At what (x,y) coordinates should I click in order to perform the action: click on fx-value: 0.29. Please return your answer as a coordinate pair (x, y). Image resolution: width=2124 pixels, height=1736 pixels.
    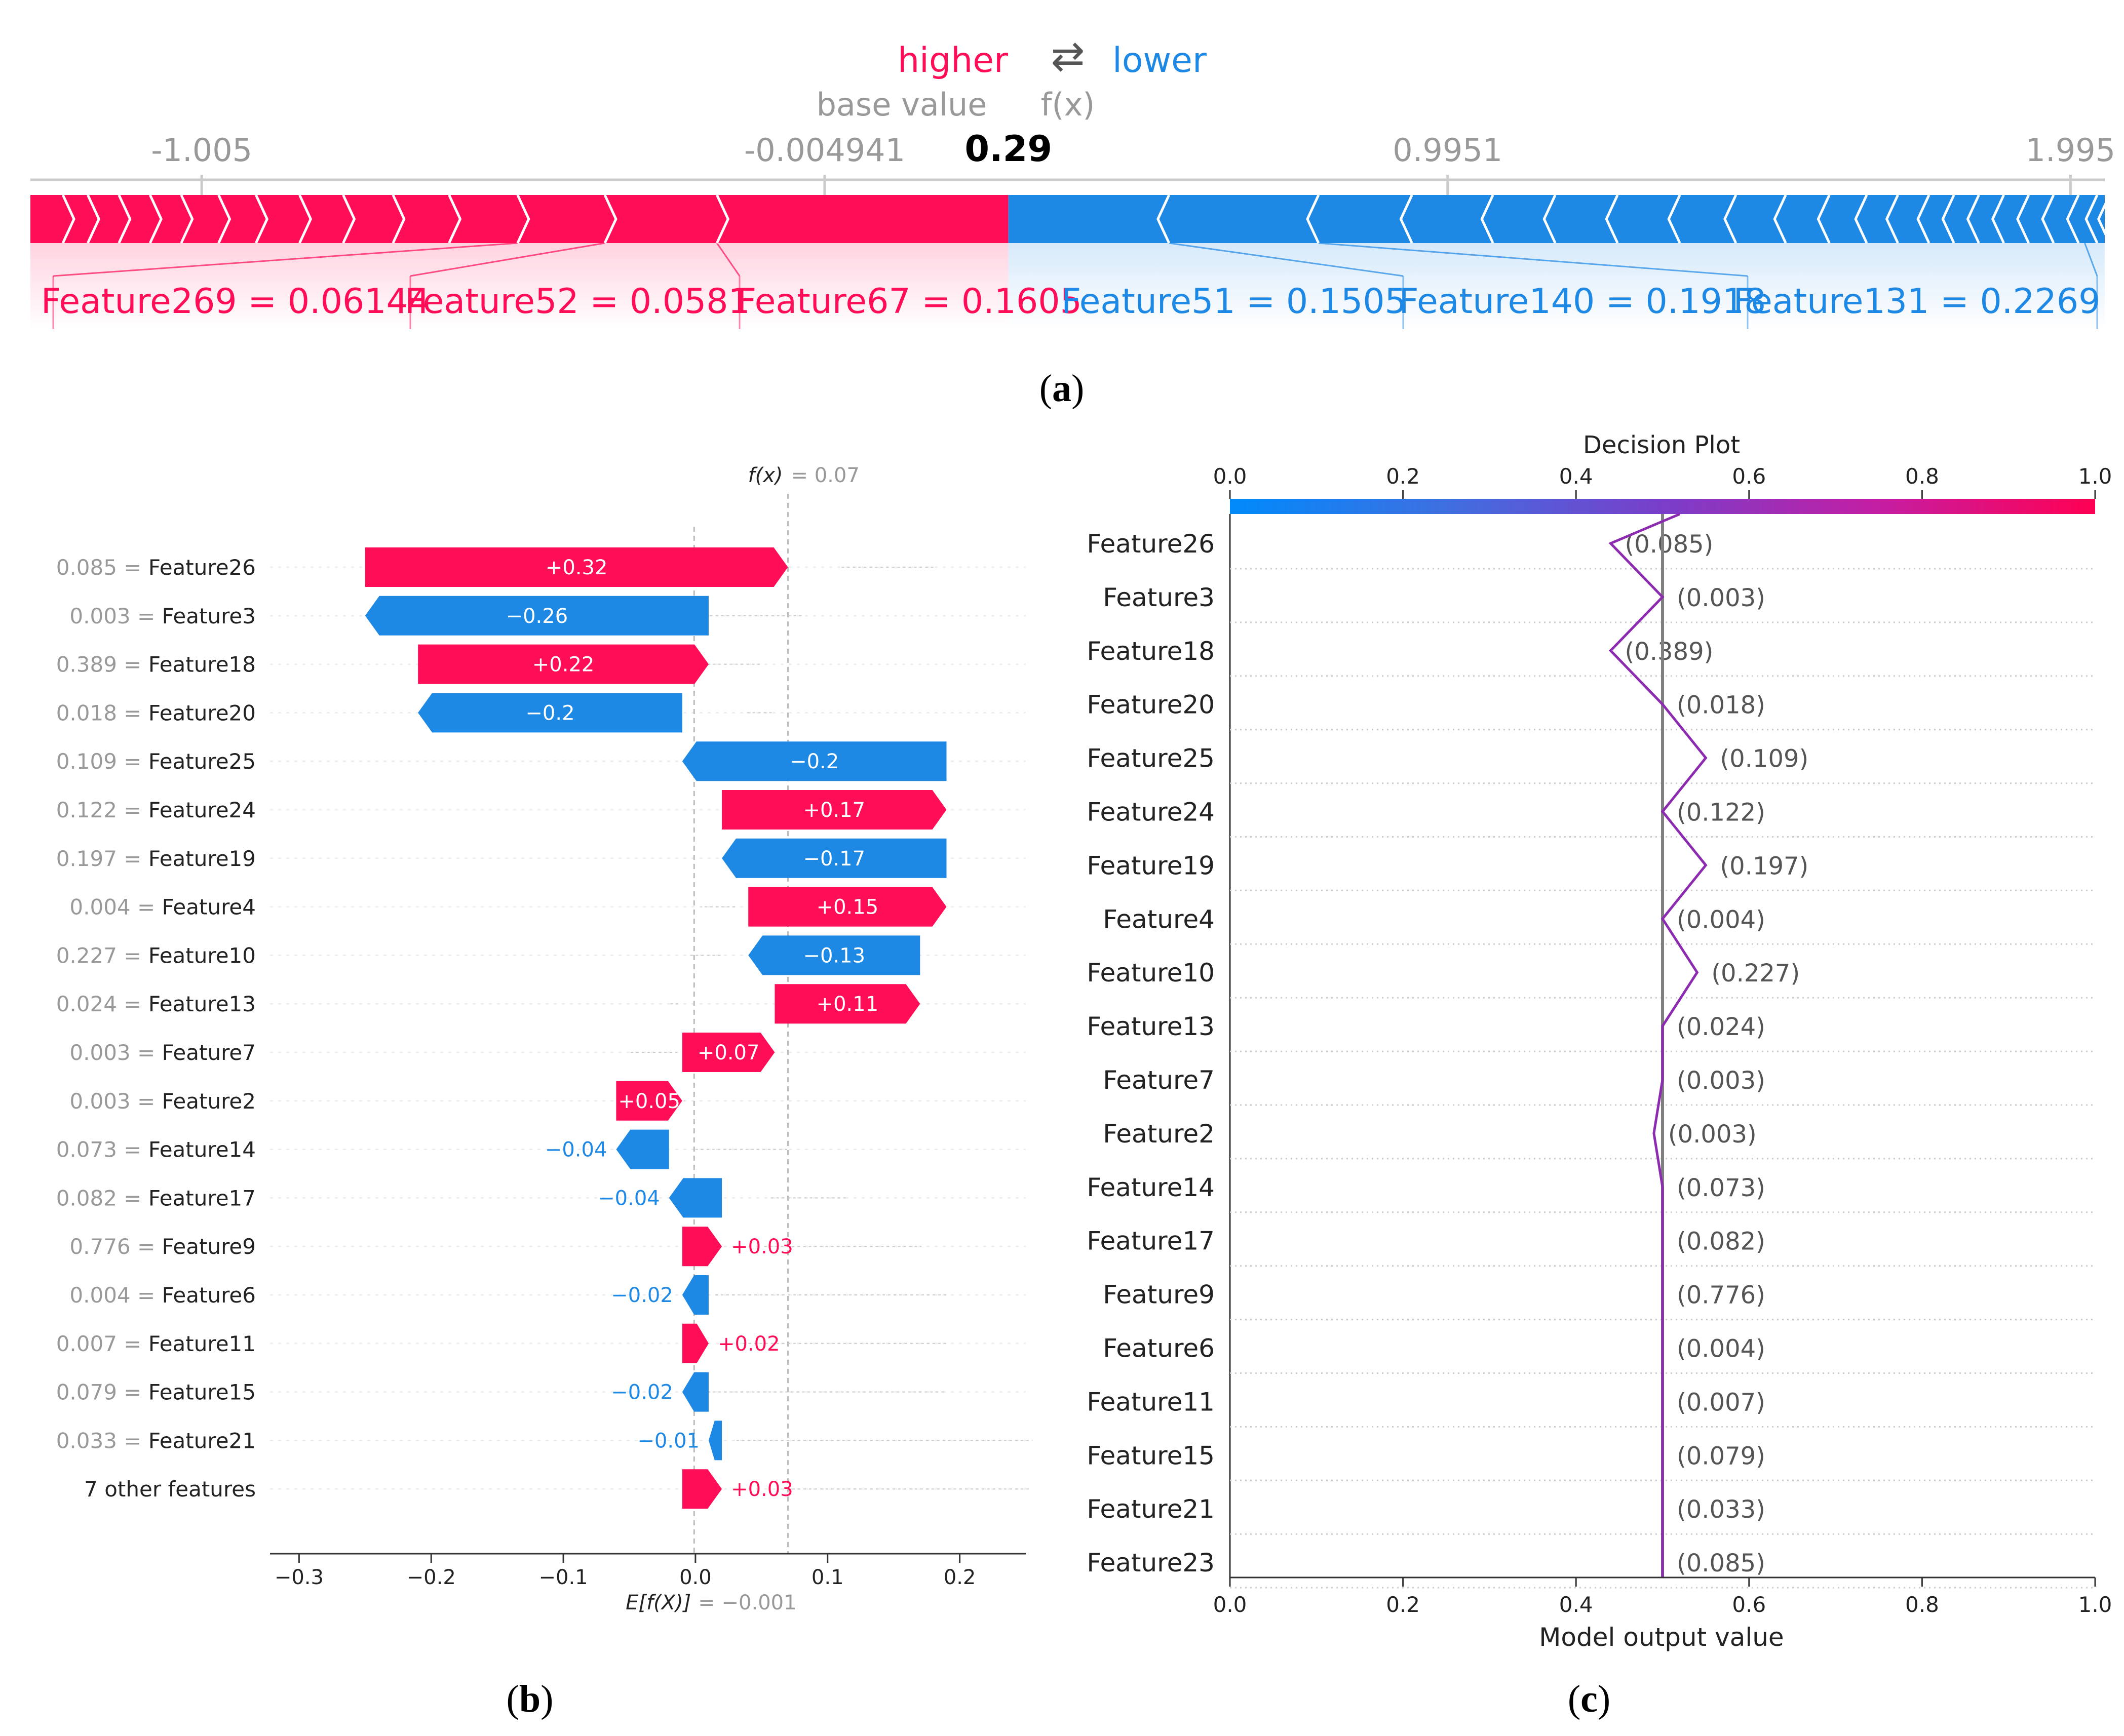
    Looking at the image, I should click on (1008, 149).